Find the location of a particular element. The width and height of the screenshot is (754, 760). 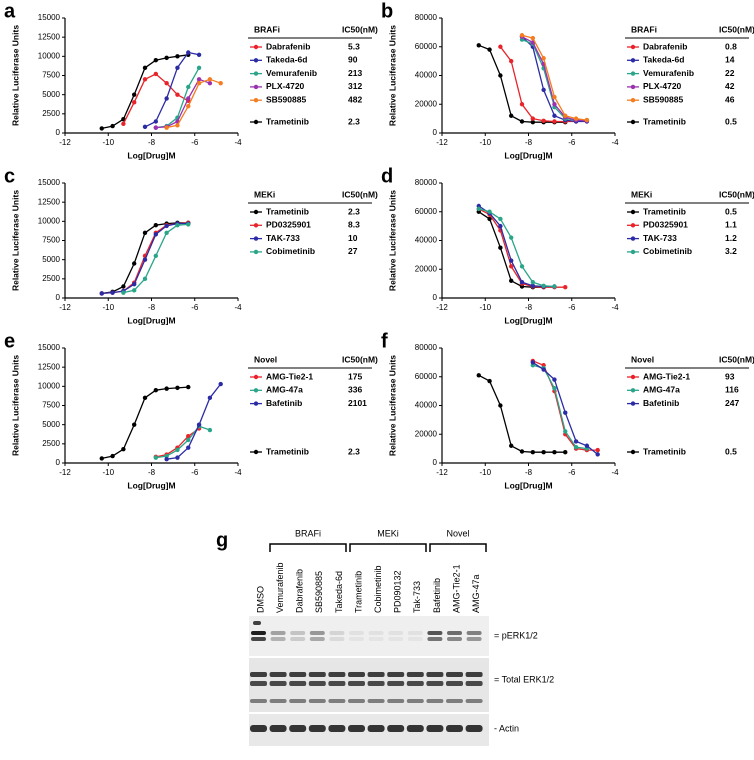

lane-label: PD090132 is located at coordinates (398, 591).